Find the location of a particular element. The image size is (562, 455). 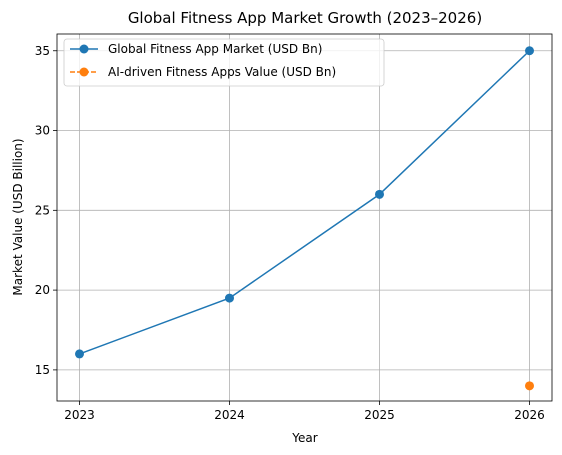

legend-label-2: AI-driven Fitness Apps Value (USD Bn) is located at coordinates (222, 72).